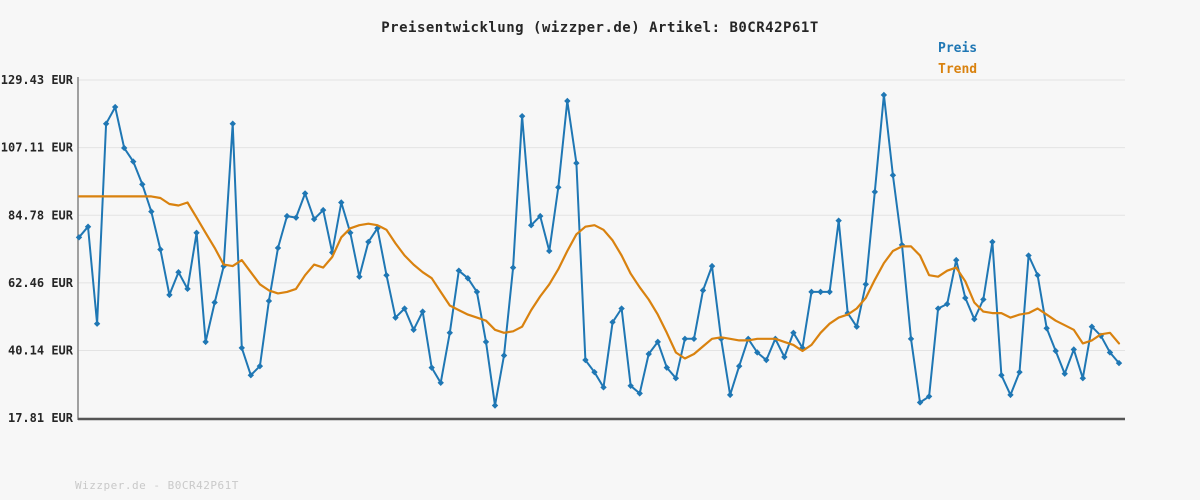  What do you see at coordinates (41, 418) in the screenshot?
I see `y-axis-tick-label: 17.81 EUR` at bounding box center [41, 418].